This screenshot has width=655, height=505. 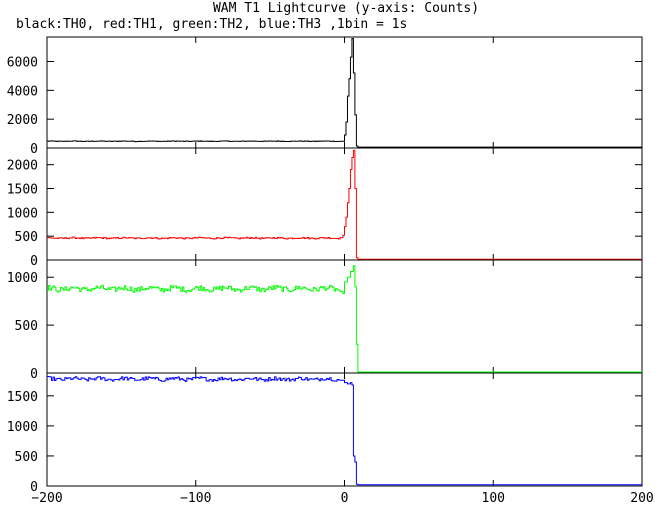 What do you see at coordinates (46, 498) in the screenshot?
I see `x-tick-label: −200` at bounding box center [46, 498].